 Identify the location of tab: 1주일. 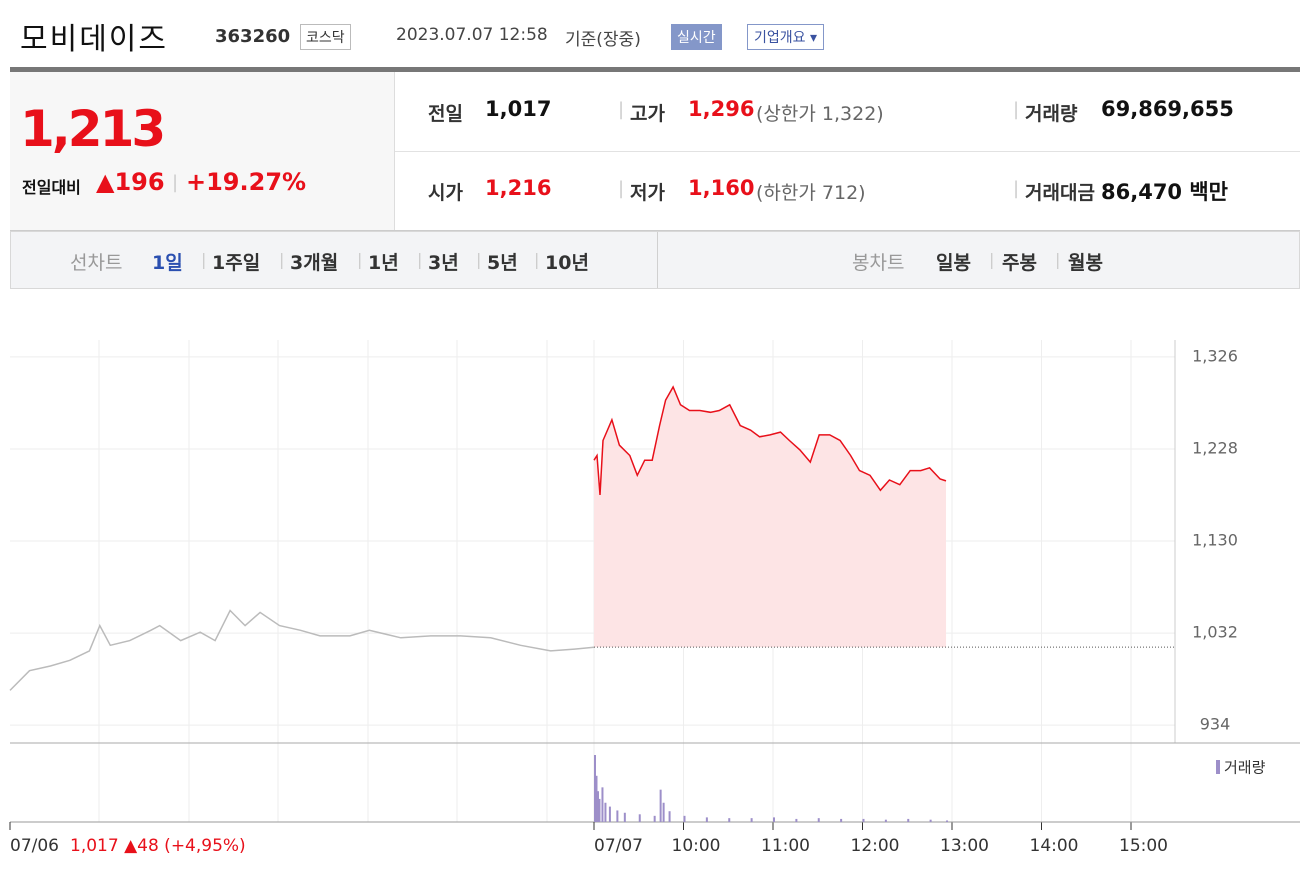
(236, 263).